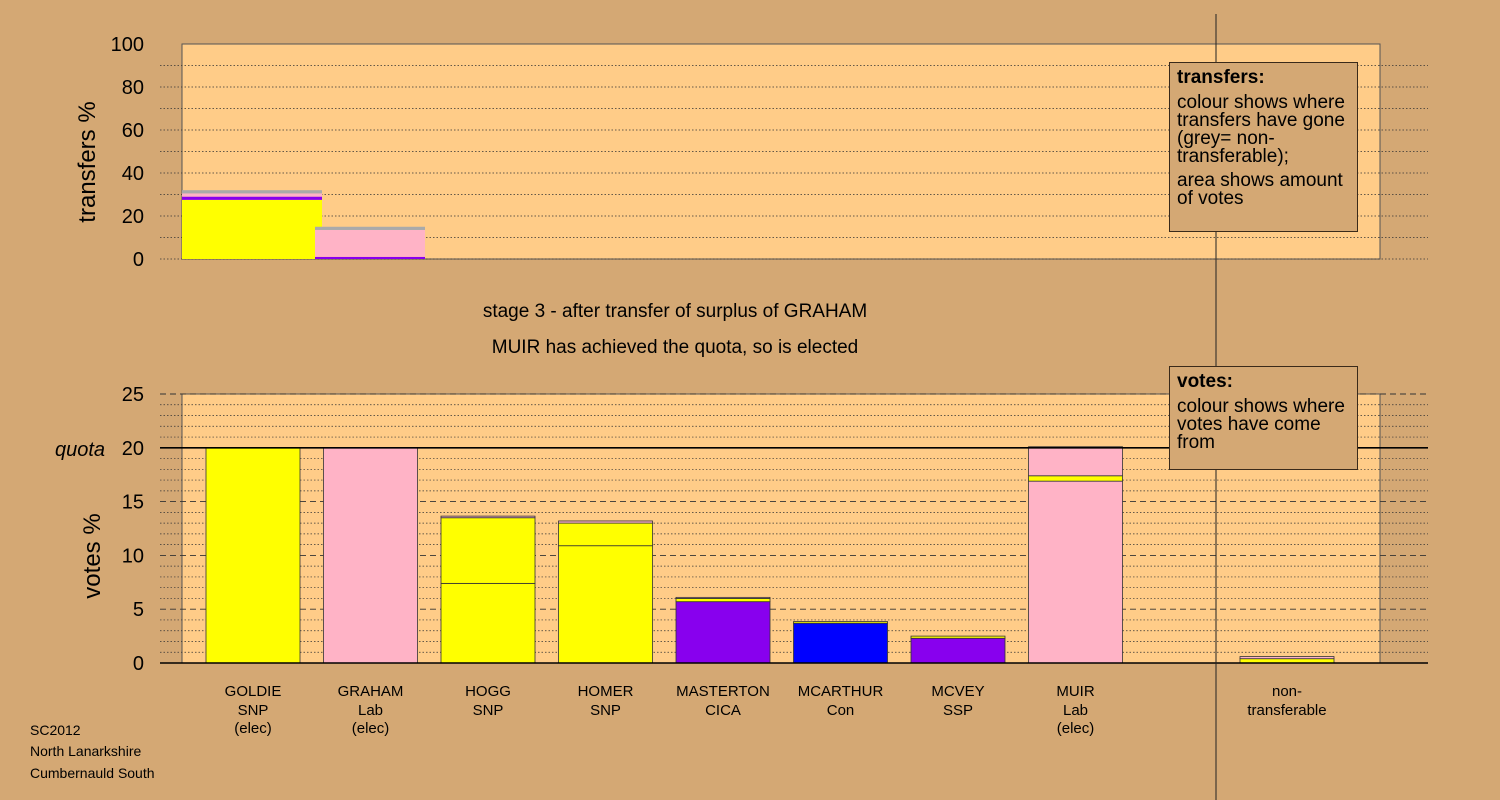  What do you see at coordinates (133, 449) in the screenshot?
I see `votes-tick-label: 20` at bounding box center [133, 449].